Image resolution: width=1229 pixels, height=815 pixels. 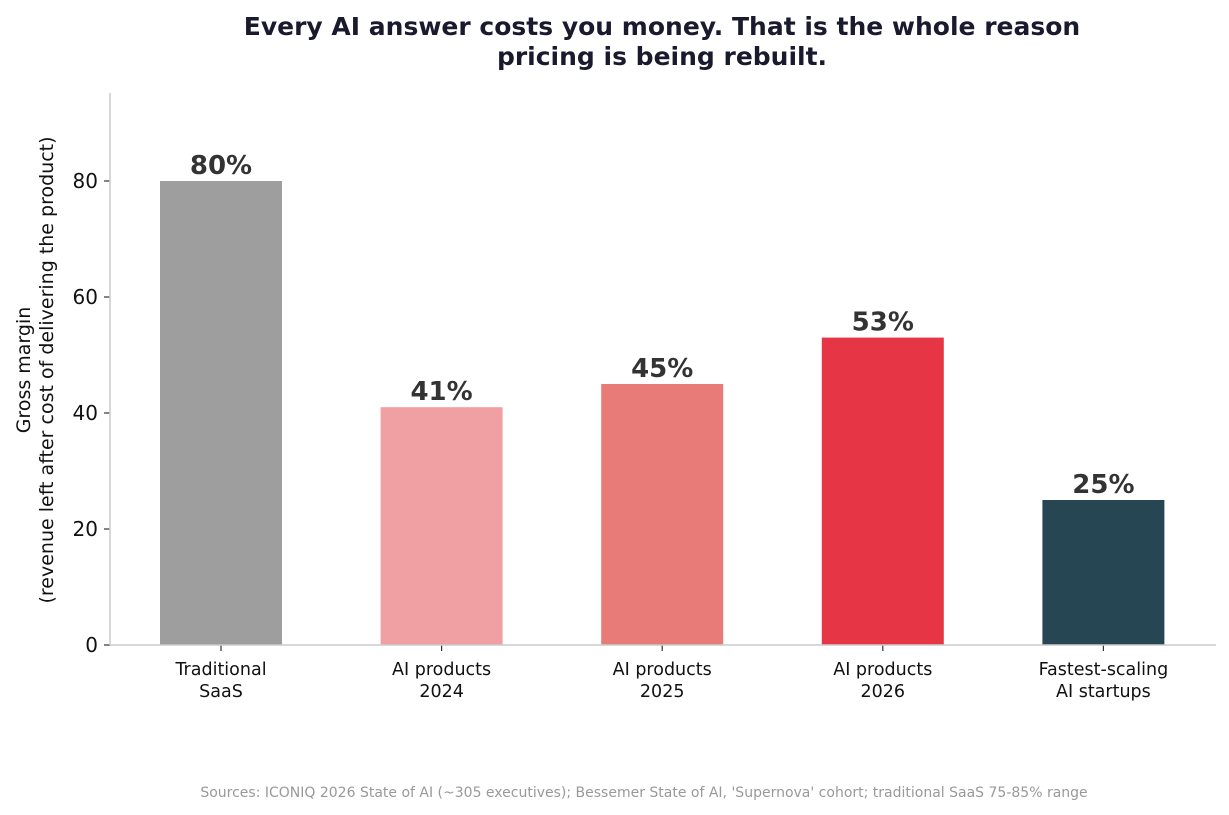 I want to click on x-tick-label: Traditional, so click(x=220, y=670).